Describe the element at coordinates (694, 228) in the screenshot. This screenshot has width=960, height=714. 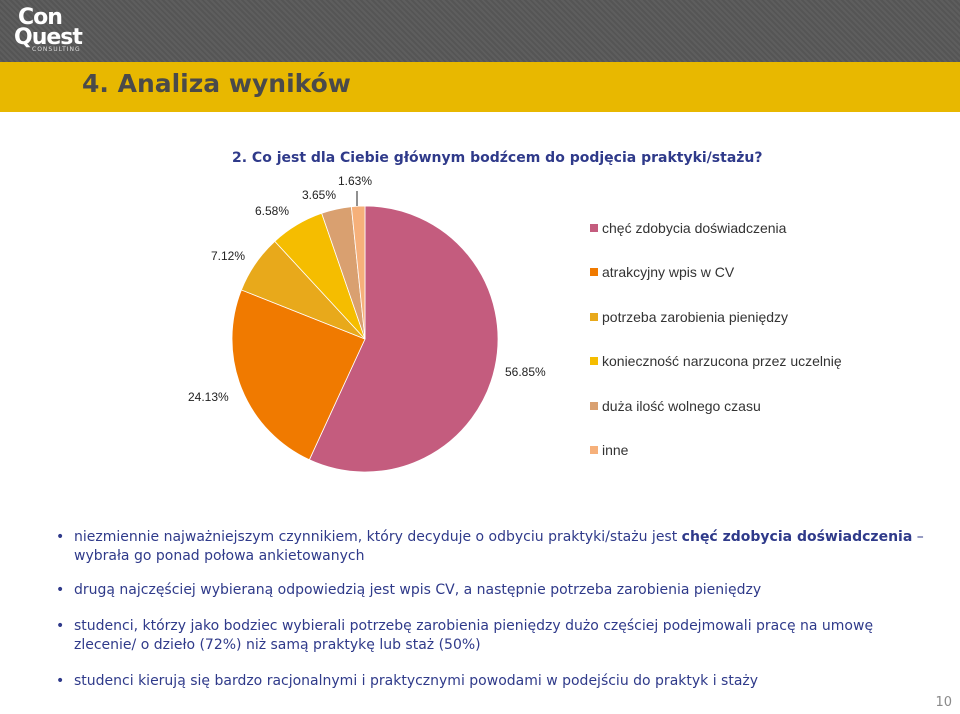
I see `legend-label: chęć zdobycia doświadczenia` at that location.